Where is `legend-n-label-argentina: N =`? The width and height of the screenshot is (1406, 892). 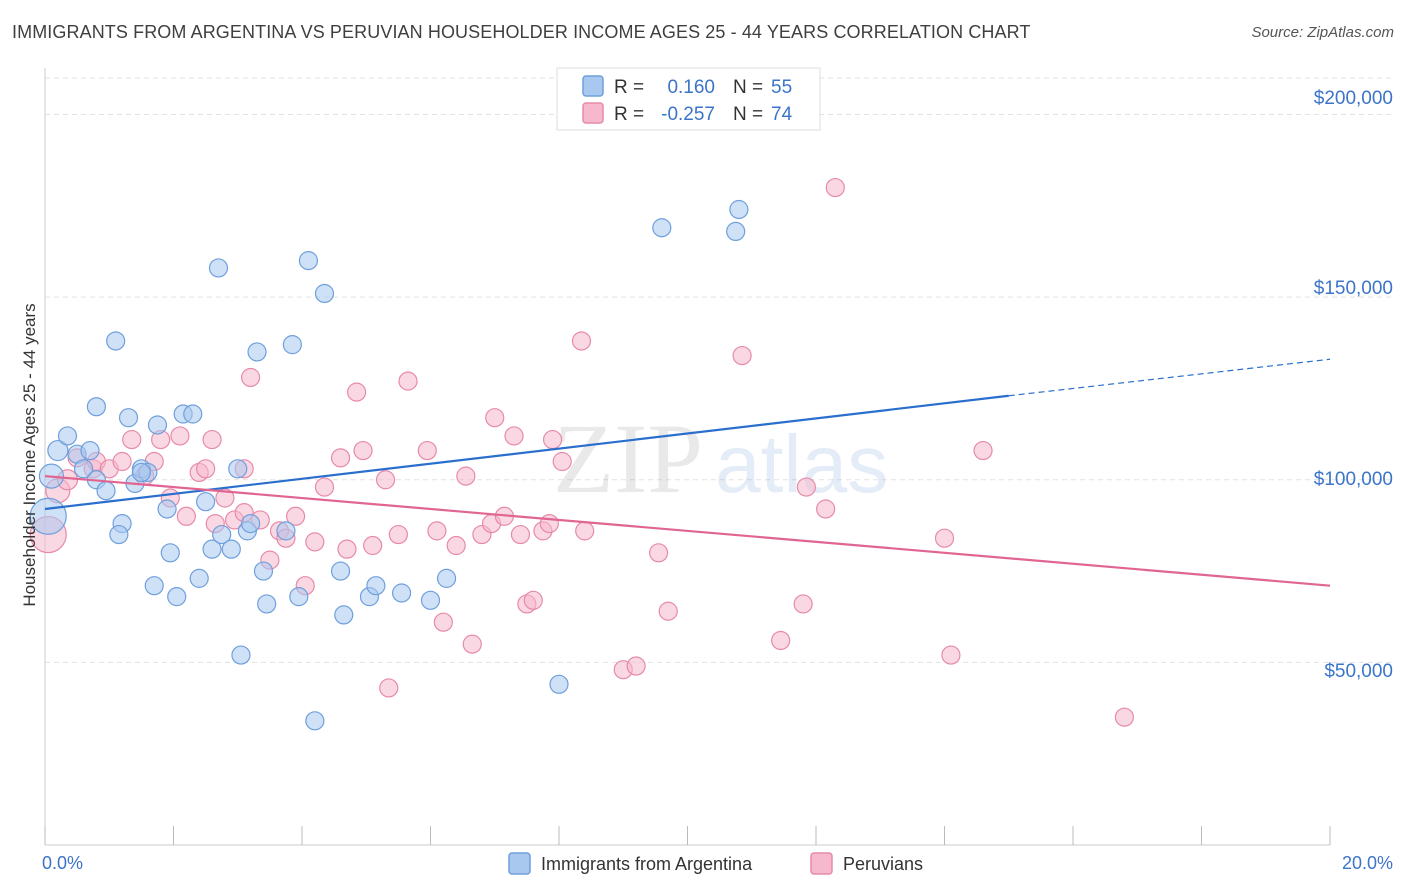
legend-n-label-argentina: N = is located at coordinates (748, 87).